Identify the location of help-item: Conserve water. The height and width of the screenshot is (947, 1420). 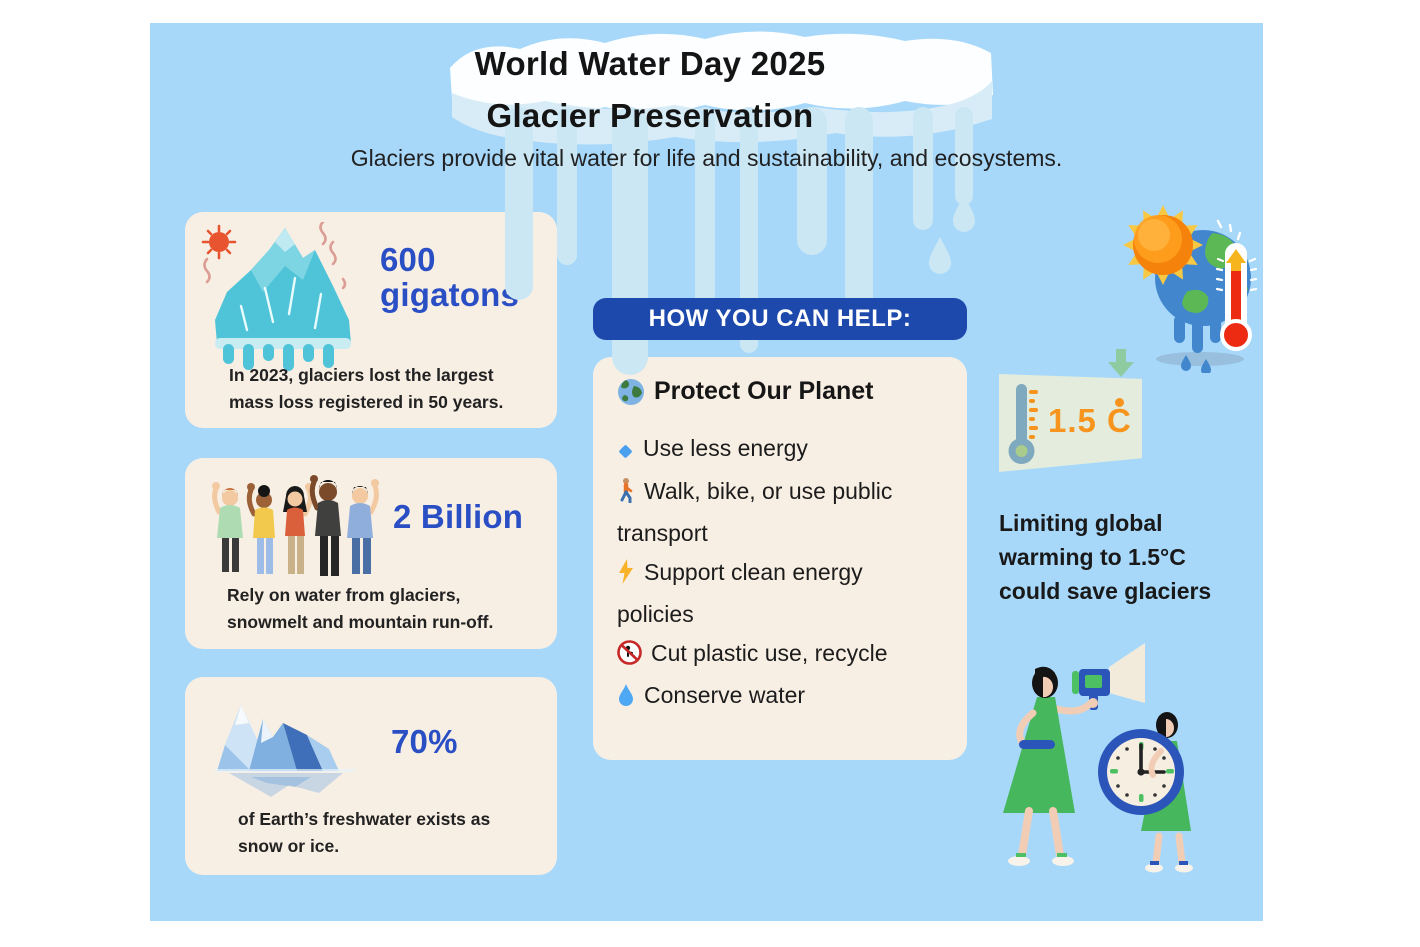
(765, 697).